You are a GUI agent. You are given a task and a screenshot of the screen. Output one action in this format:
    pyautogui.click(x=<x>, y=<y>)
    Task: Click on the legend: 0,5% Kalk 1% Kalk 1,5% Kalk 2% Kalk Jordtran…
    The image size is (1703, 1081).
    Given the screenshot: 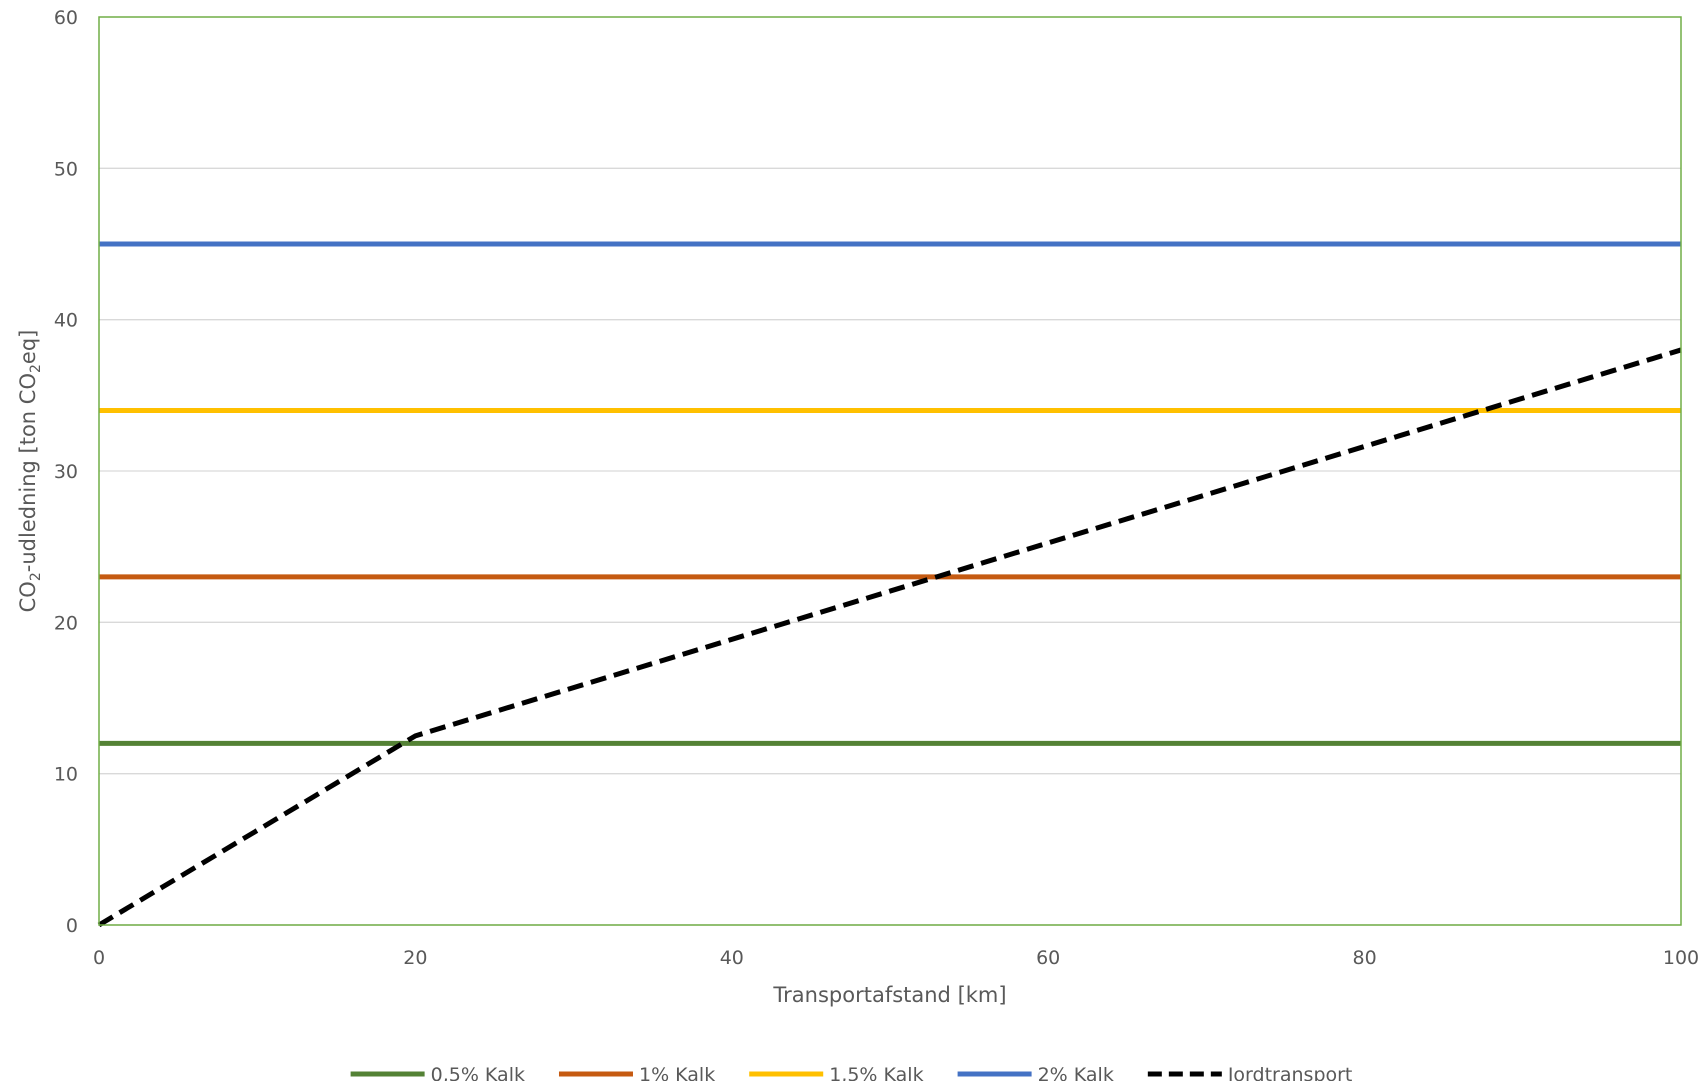 What is the action you would take?
    pyautogui.click(x=851, y=1072)
    